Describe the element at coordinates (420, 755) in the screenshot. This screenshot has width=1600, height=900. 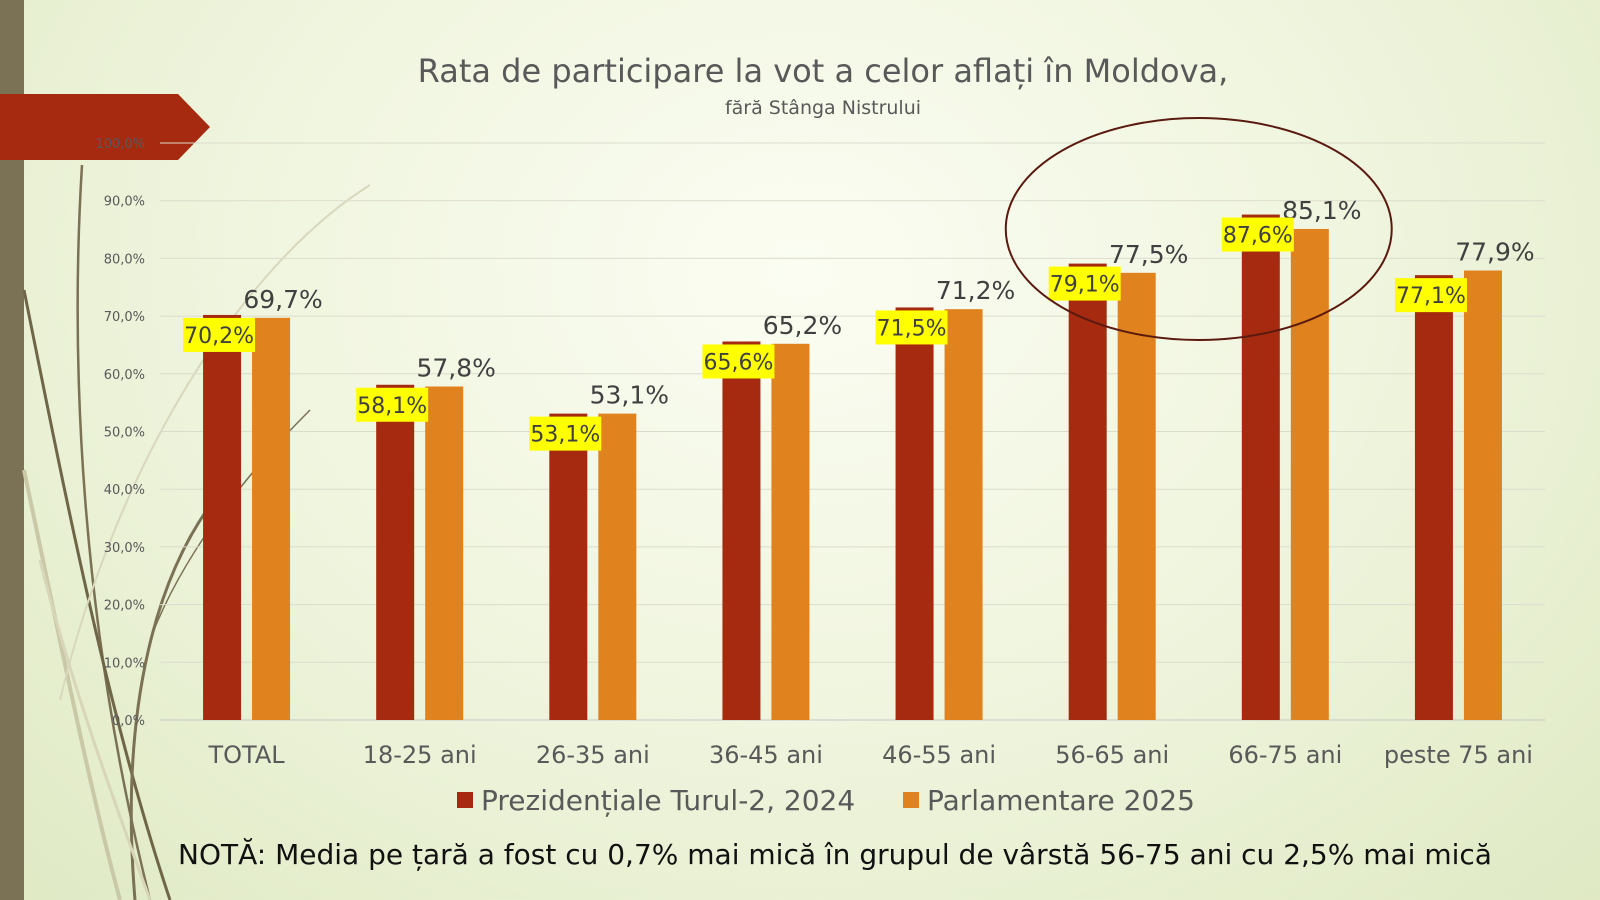
I see `x-tick-label: 18-25 ani` at that location.